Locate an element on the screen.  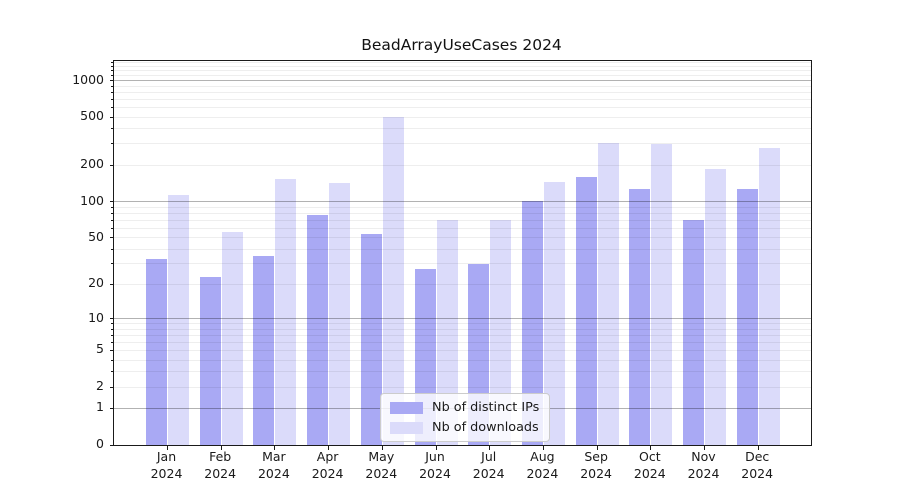
x-tick-label-nov: Nov 2024 is located at coordinates (703, 465).